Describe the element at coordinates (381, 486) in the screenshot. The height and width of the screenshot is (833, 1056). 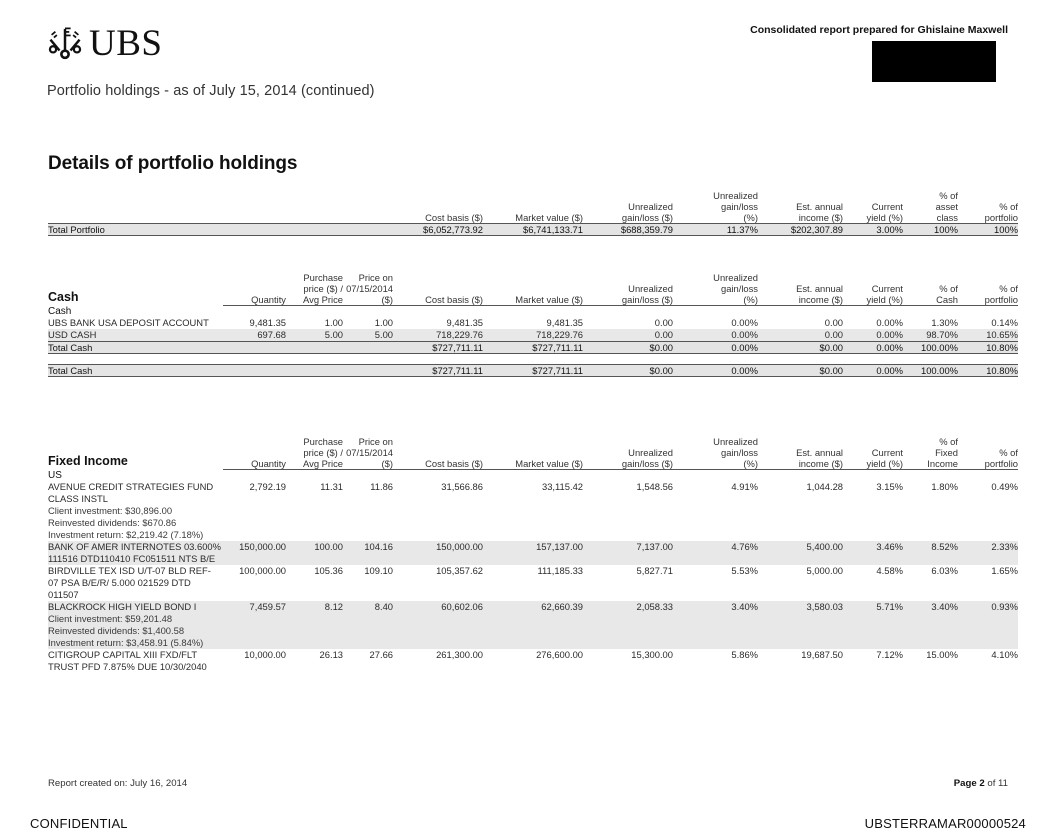
I see `cell-price-on-date: 11.86` at that location.